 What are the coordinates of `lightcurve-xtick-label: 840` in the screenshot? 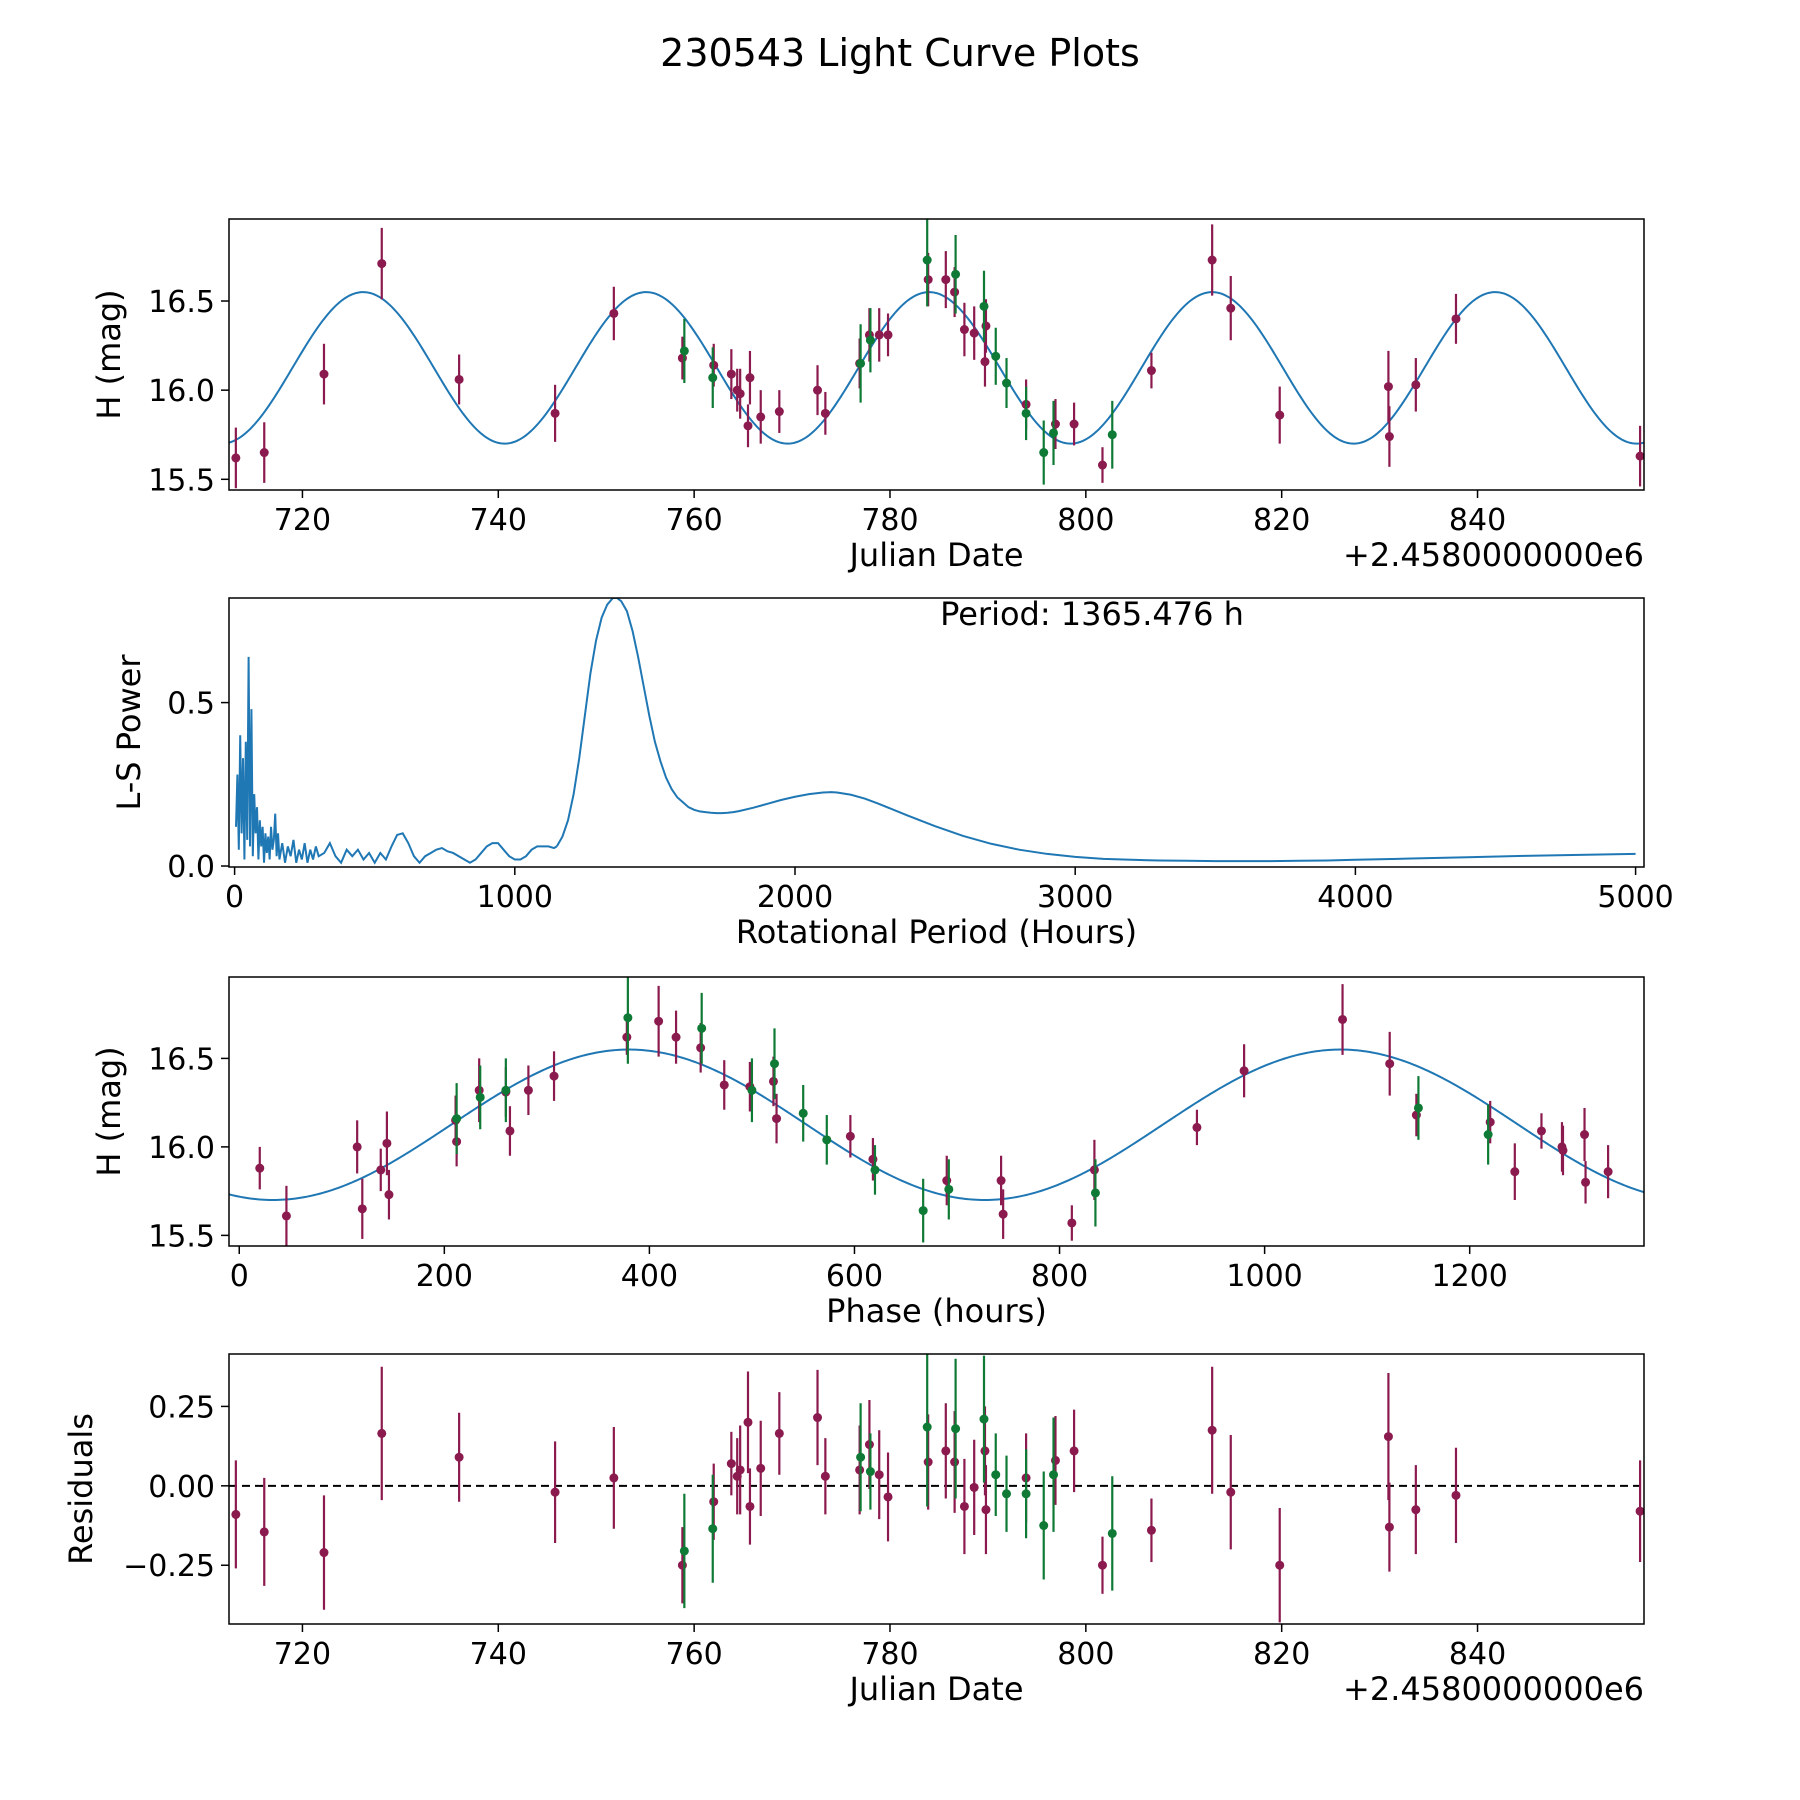 It's located at (1477, 520).